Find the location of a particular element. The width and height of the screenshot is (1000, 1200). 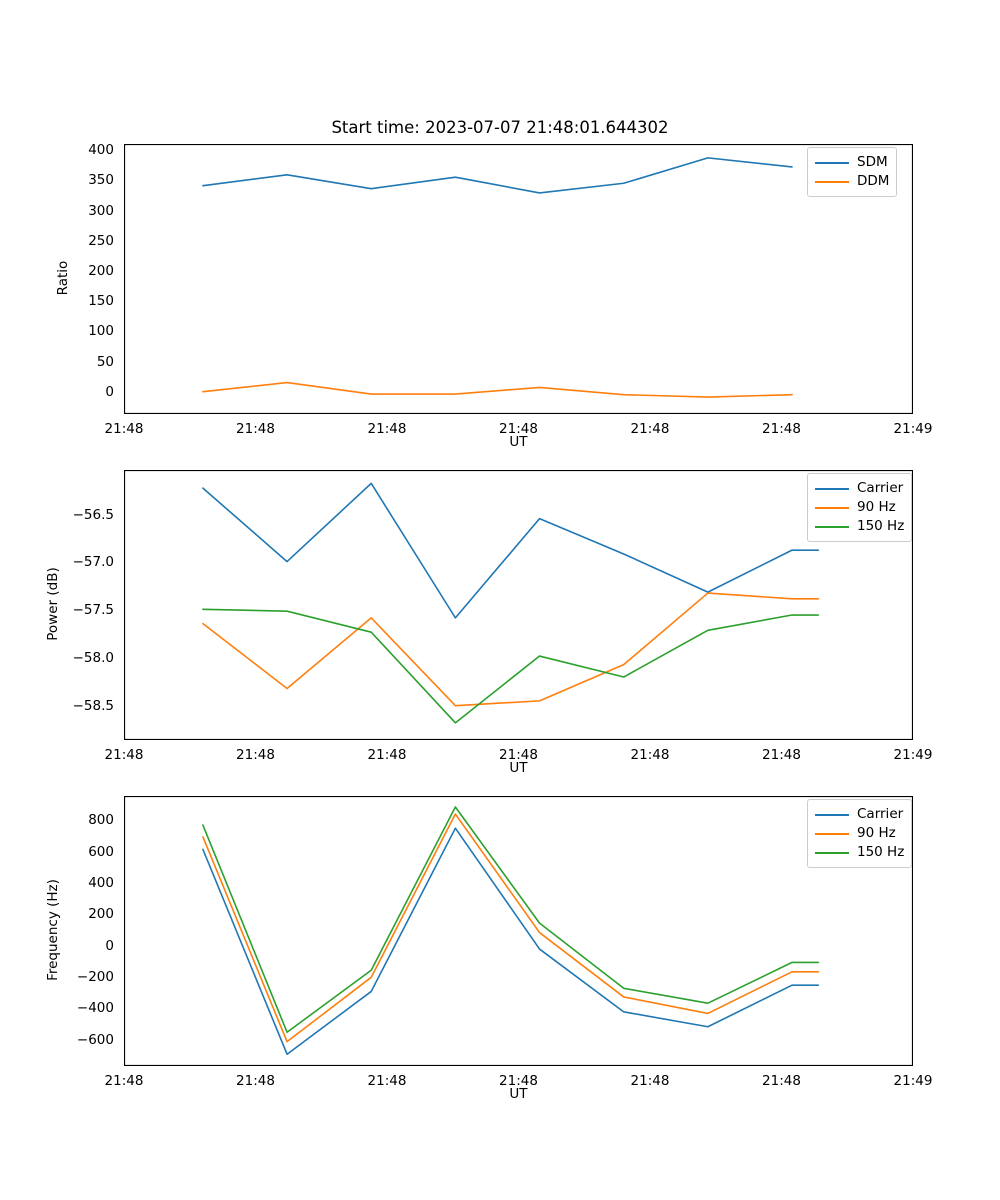

legend-label: SDM is located at coordinates (872, 162).